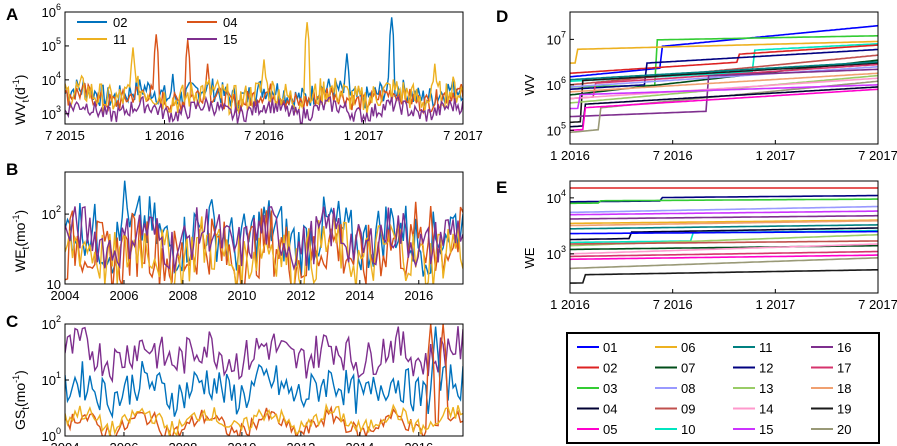  I want to click on panel-b: 2004 2006 2008 2010 2012 2014 2016 10 102, so click(253, 237).